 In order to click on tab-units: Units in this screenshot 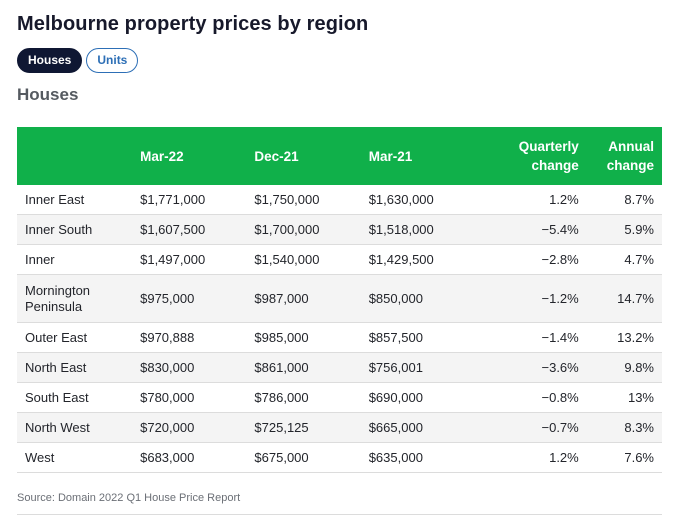, I will do `click(112, 60)`.